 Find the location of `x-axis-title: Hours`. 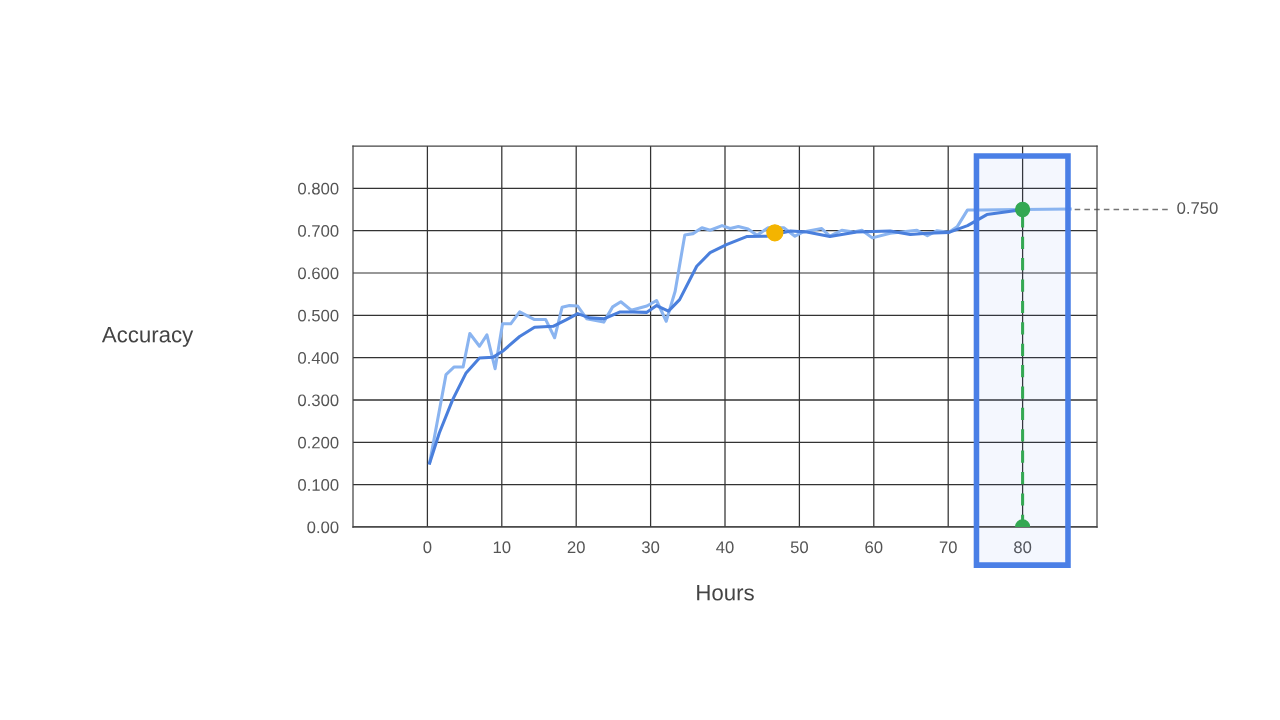

x-axis-title: Hours is located at coordinates (725, 593).